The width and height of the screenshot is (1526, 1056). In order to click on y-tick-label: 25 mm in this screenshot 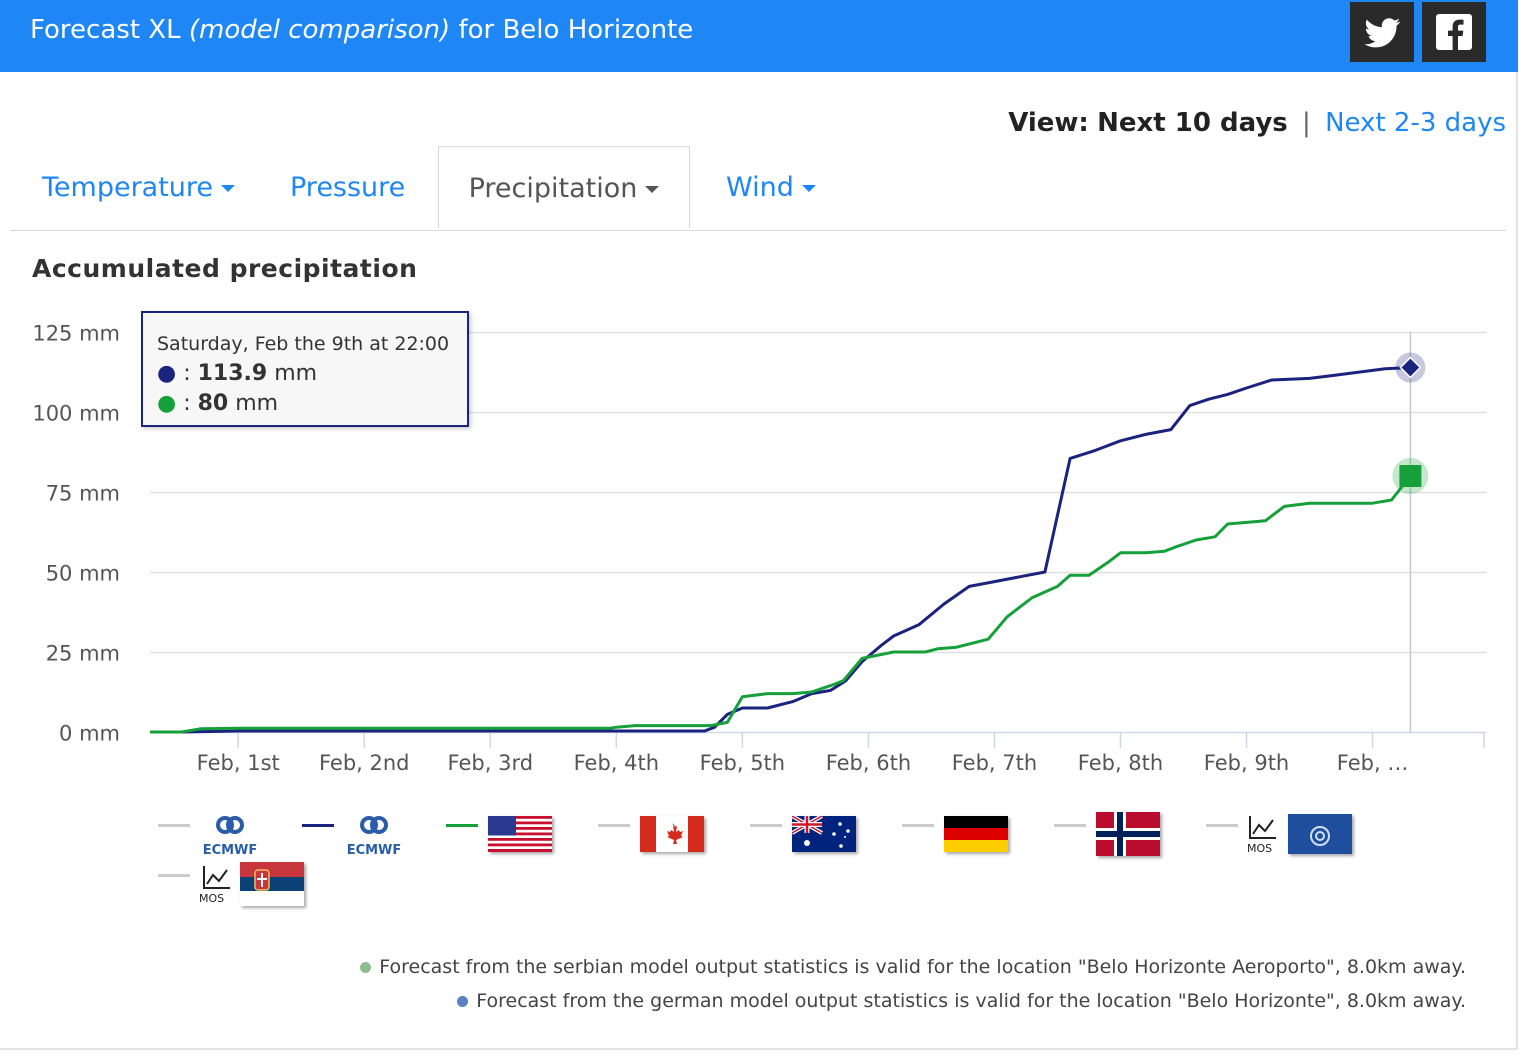, I will do `click(83, 654)`.